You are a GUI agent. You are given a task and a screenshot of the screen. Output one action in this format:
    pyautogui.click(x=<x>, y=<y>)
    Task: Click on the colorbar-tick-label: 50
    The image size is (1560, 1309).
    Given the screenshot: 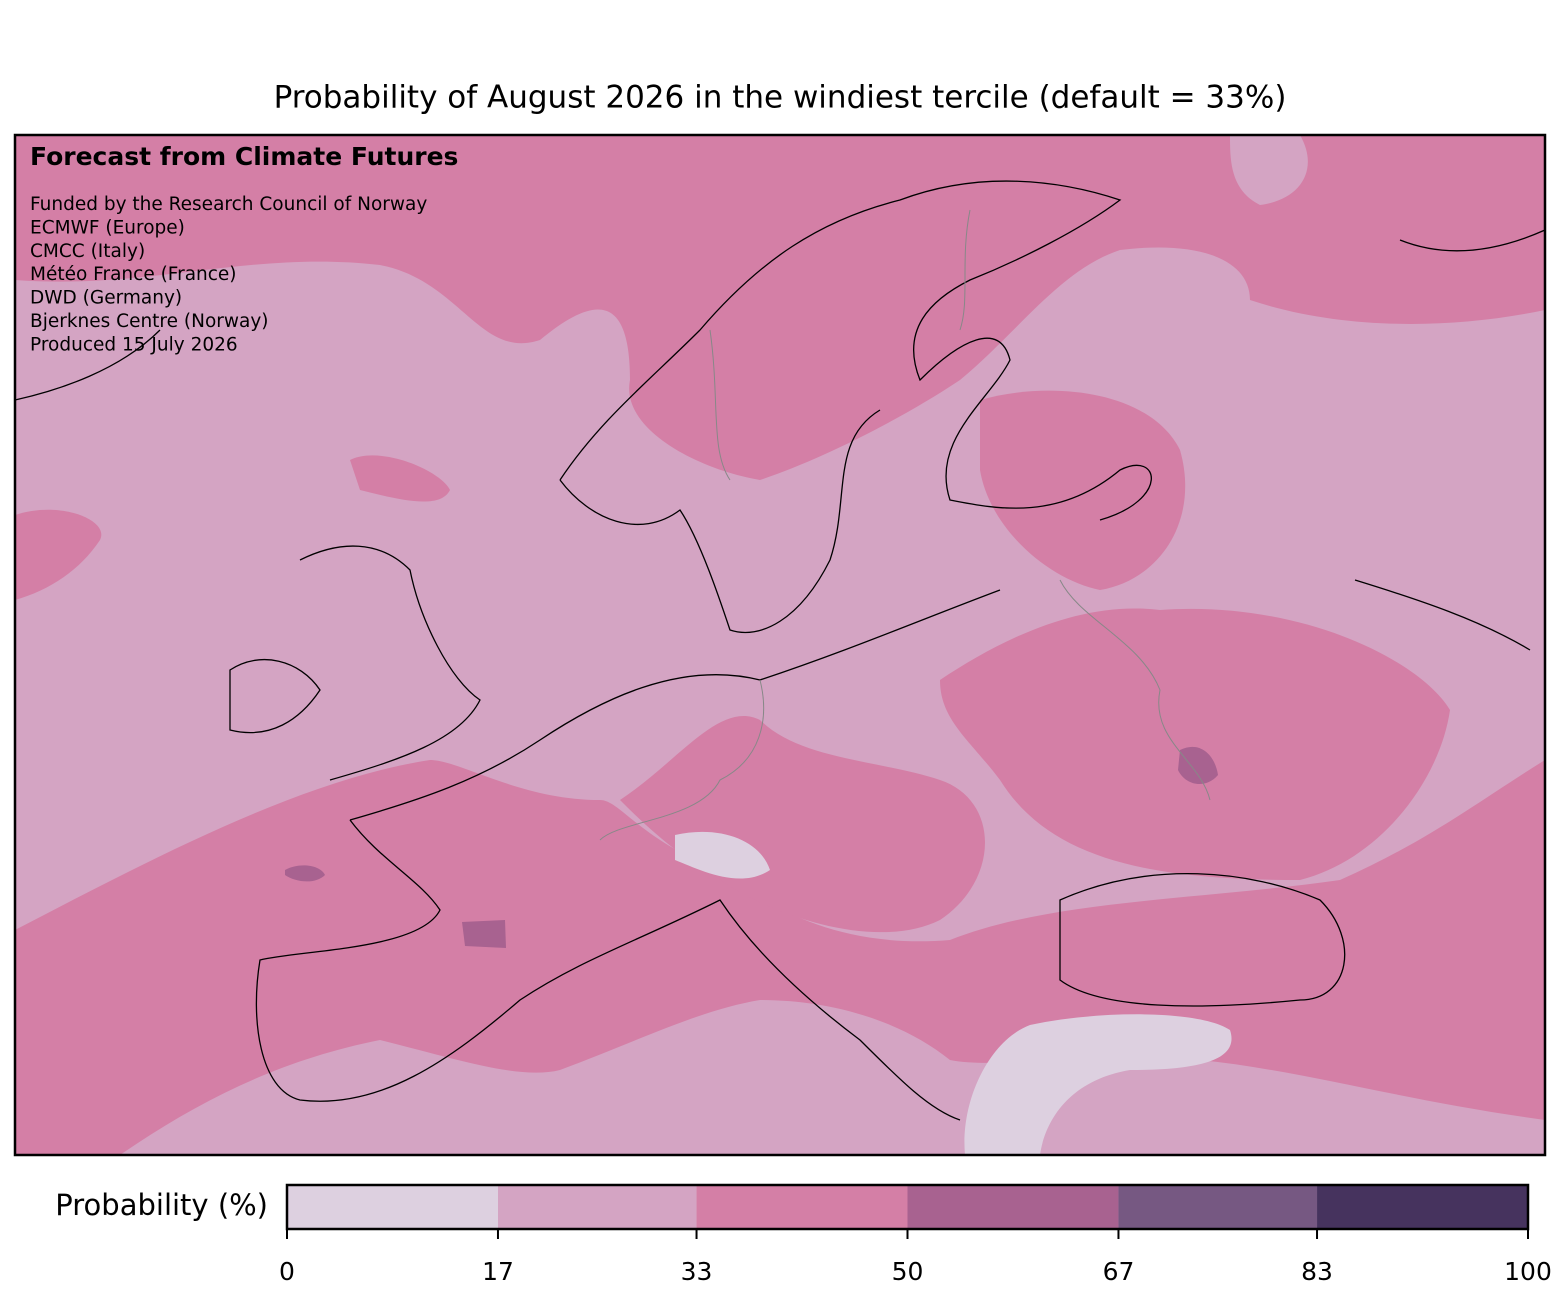 What is the action you would take?
    pyautogui.click(x=908, y=1271)
    